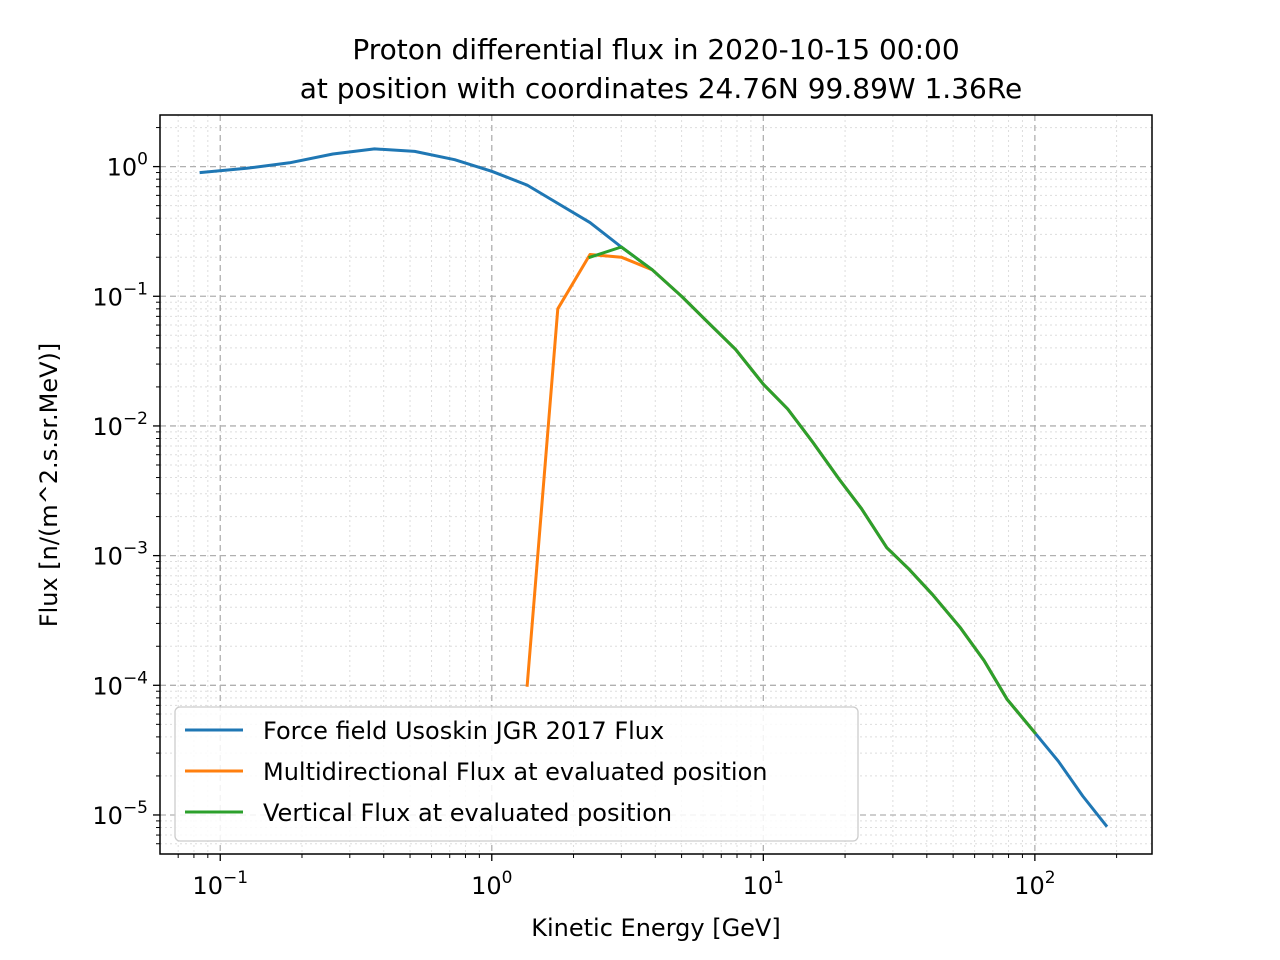 This screenshot has height=960, width=1280. What do you see at coordinates (655, 928) in the screenshot?
I see `x-axis-label: Kinetic Energy [GeV]` at bounding box center [655, 928].